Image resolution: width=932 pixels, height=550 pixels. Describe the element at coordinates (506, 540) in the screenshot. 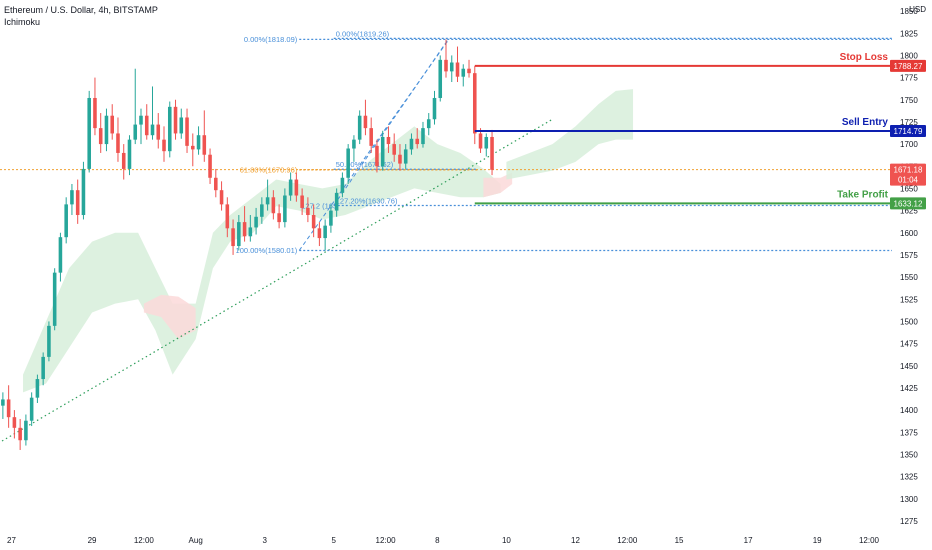

I see `x-axis-tick-label: 10` at that location.